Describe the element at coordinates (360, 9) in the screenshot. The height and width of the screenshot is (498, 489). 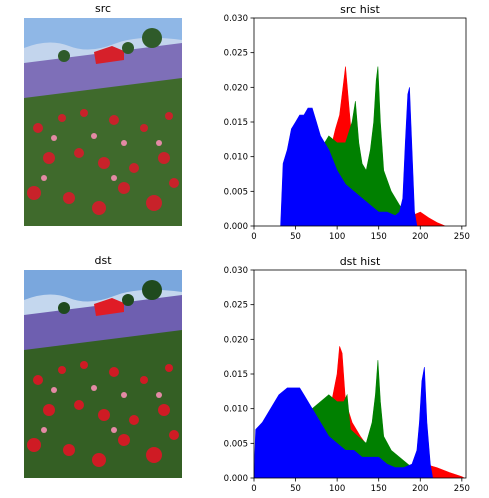
I see `chart-title: src hist` at that location.